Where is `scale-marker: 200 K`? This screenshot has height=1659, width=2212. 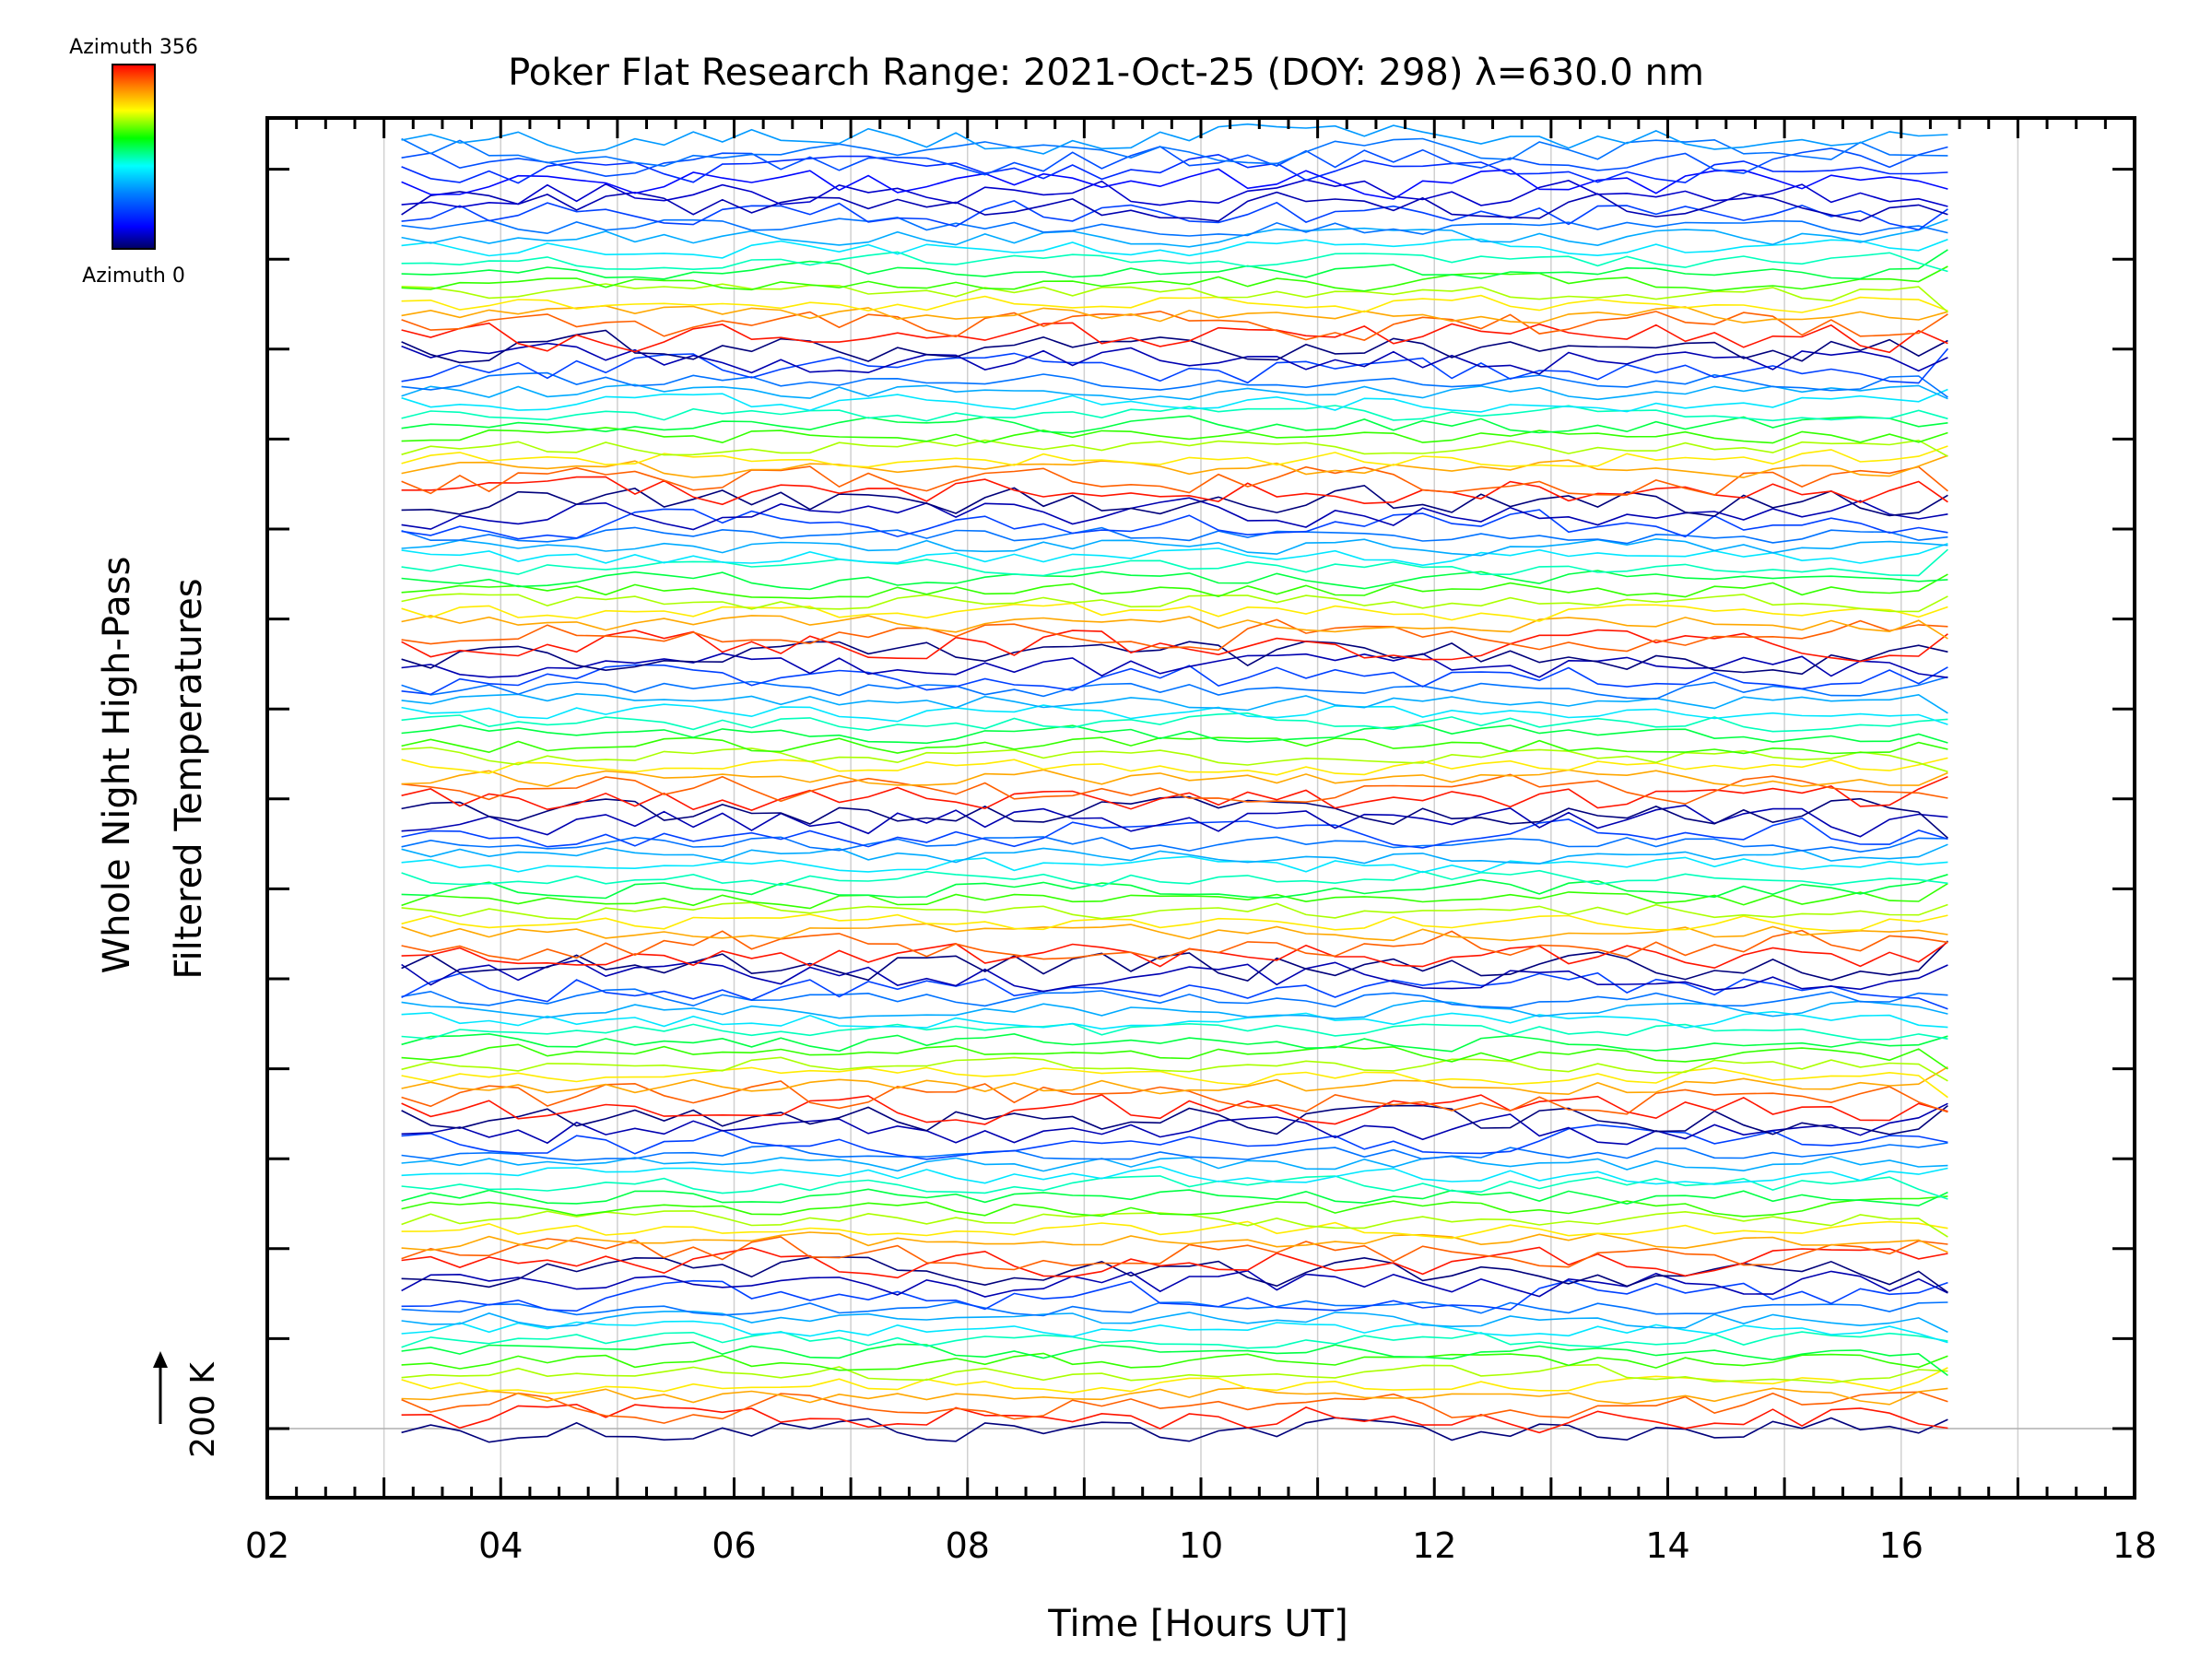 scale-marker: 200 K is located at coordinates (187, 1404).